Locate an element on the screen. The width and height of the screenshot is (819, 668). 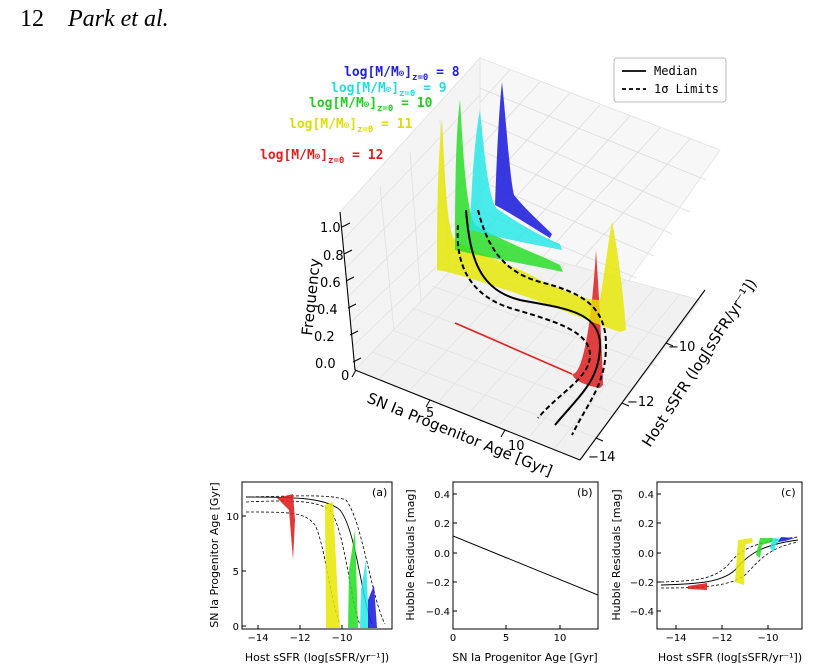
legend-limits-label: 1σ Limits is located at coordinates (686, 89).